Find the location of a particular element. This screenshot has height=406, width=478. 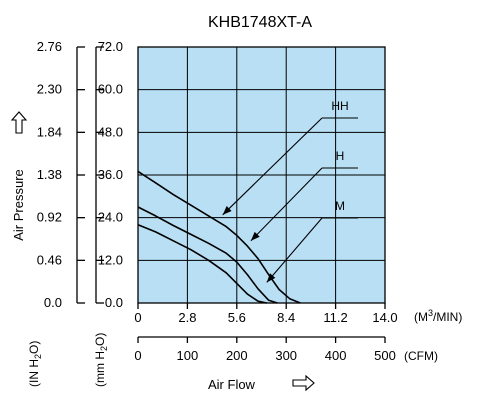

arrowhead-h is located at coordinates (255, 236).